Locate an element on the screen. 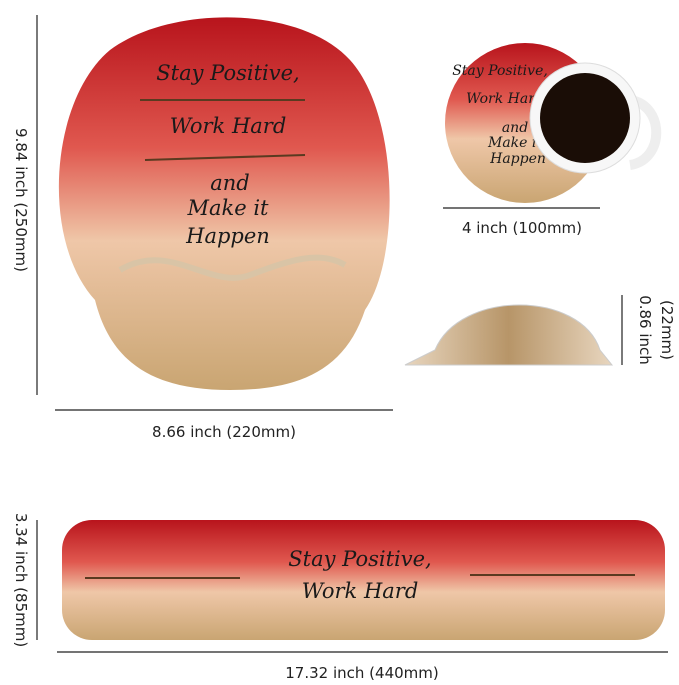  height-label: 0.86 inch is located at coordinates (645, 330).